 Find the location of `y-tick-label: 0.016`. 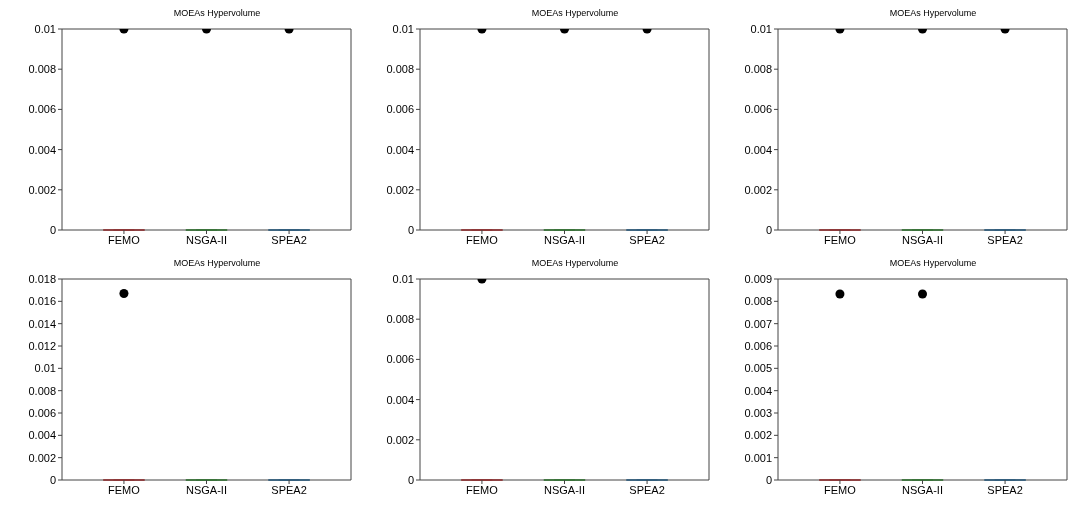

y-tick-label: 0.016 is located at coordinates (42, 301).